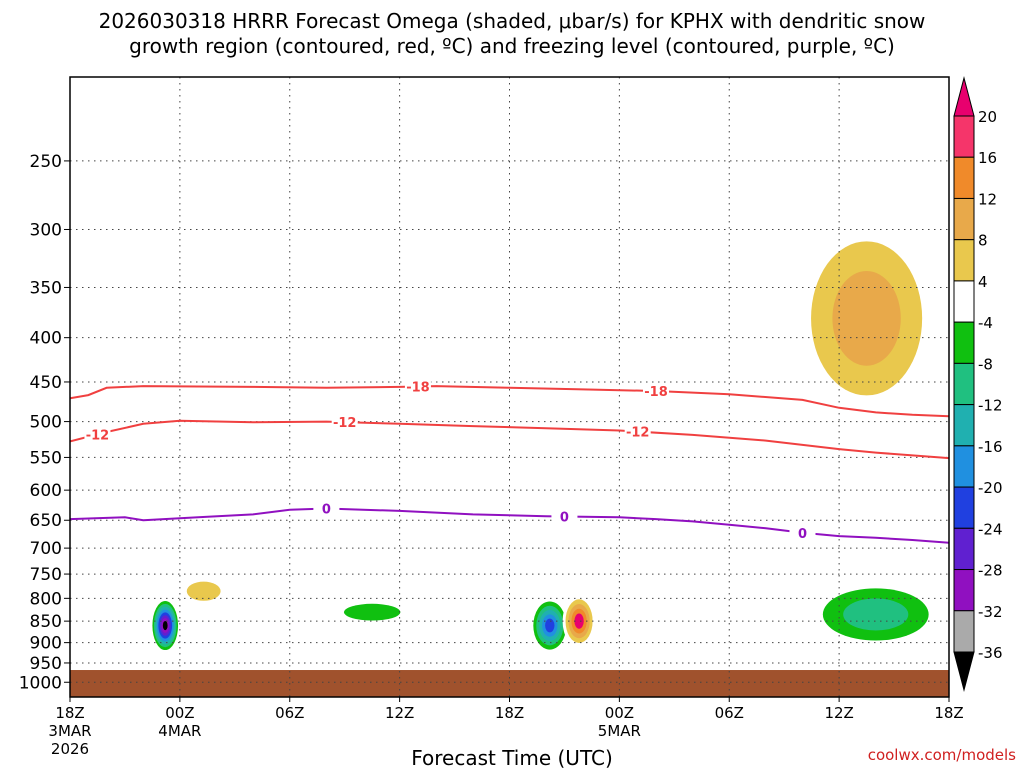  What do you see at coordinates (509, 401) in the screenshot?
I see `contour-dgz-minus18` at bounding box center [509, 401].